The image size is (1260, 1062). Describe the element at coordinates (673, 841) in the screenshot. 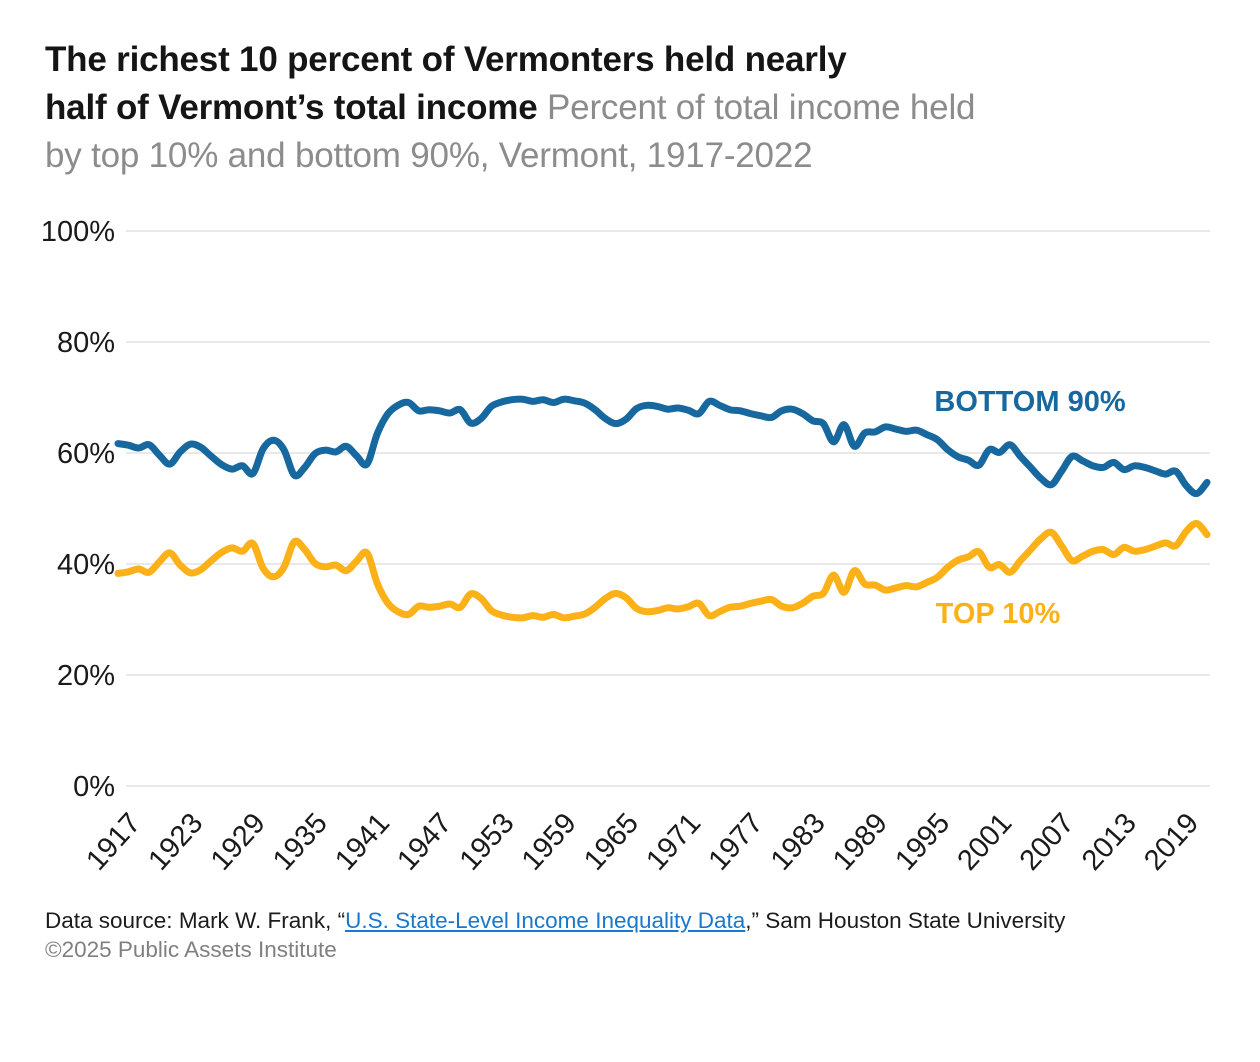

I see `x-axis-tick-label: 1971` at that location.